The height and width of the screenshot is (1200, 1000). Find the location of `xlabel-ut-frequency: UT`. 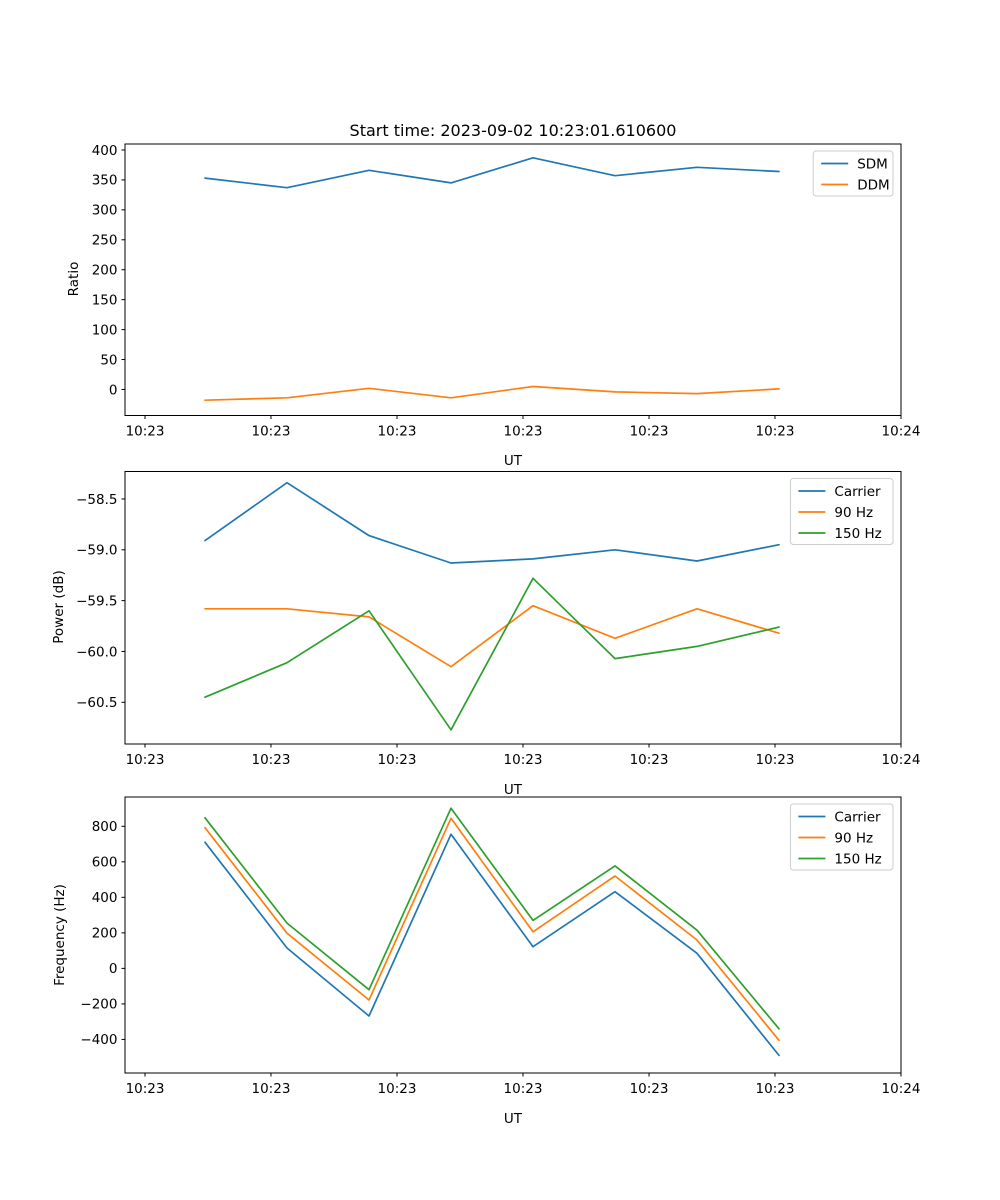

xlabel-ut-frequency: UT is located at coordinates (513, 1119).